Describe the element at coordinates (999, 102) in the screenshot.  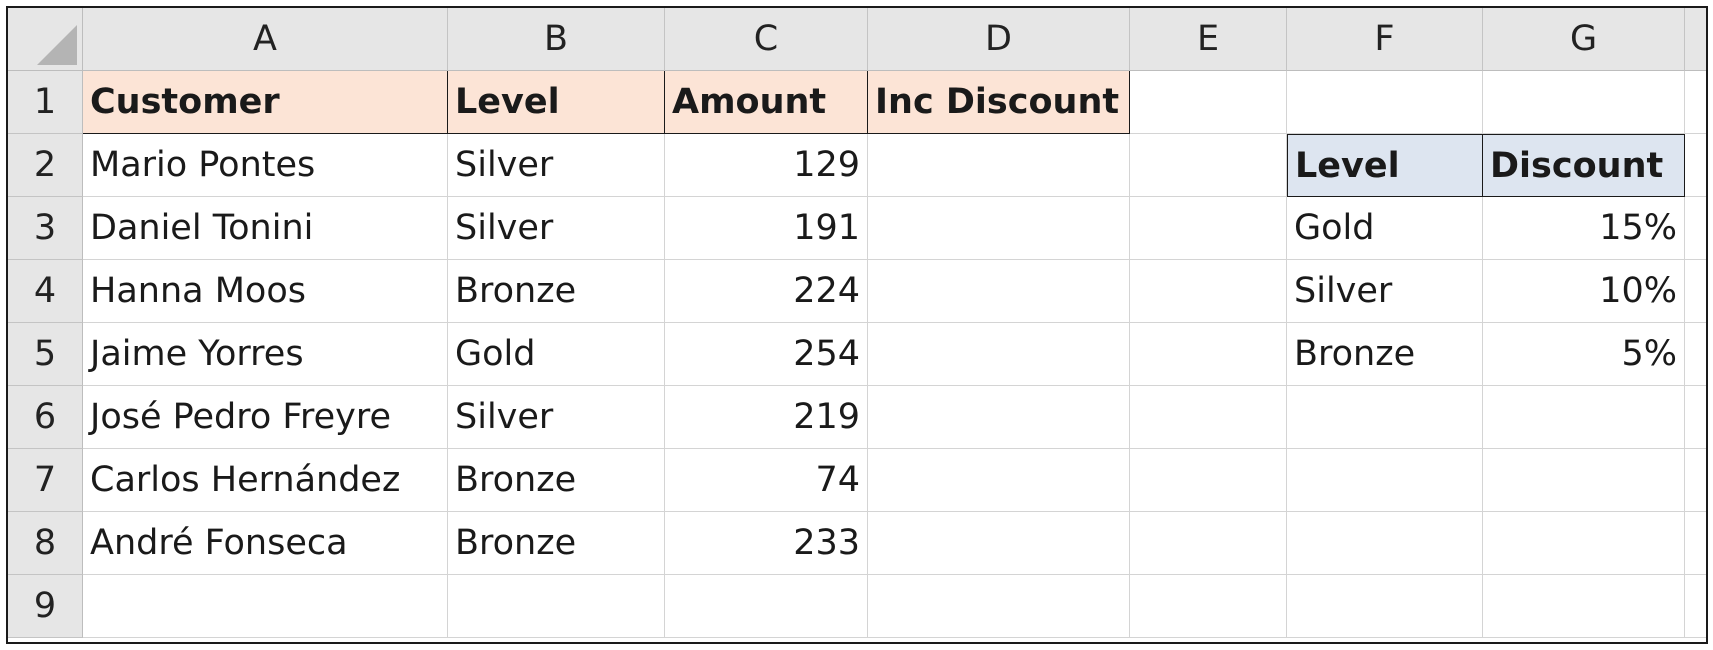
I see `header-inc-discount: Inc Discount` at that location.